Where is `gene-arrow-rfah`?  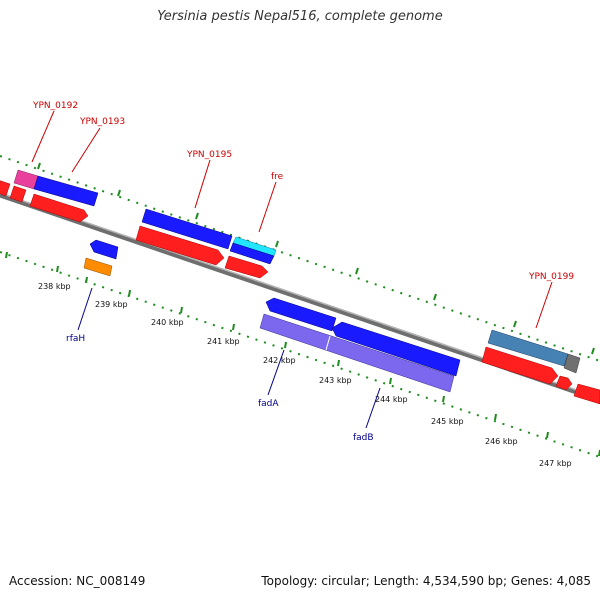 gene-arrow-rfah is located at coordinates (104, 249).